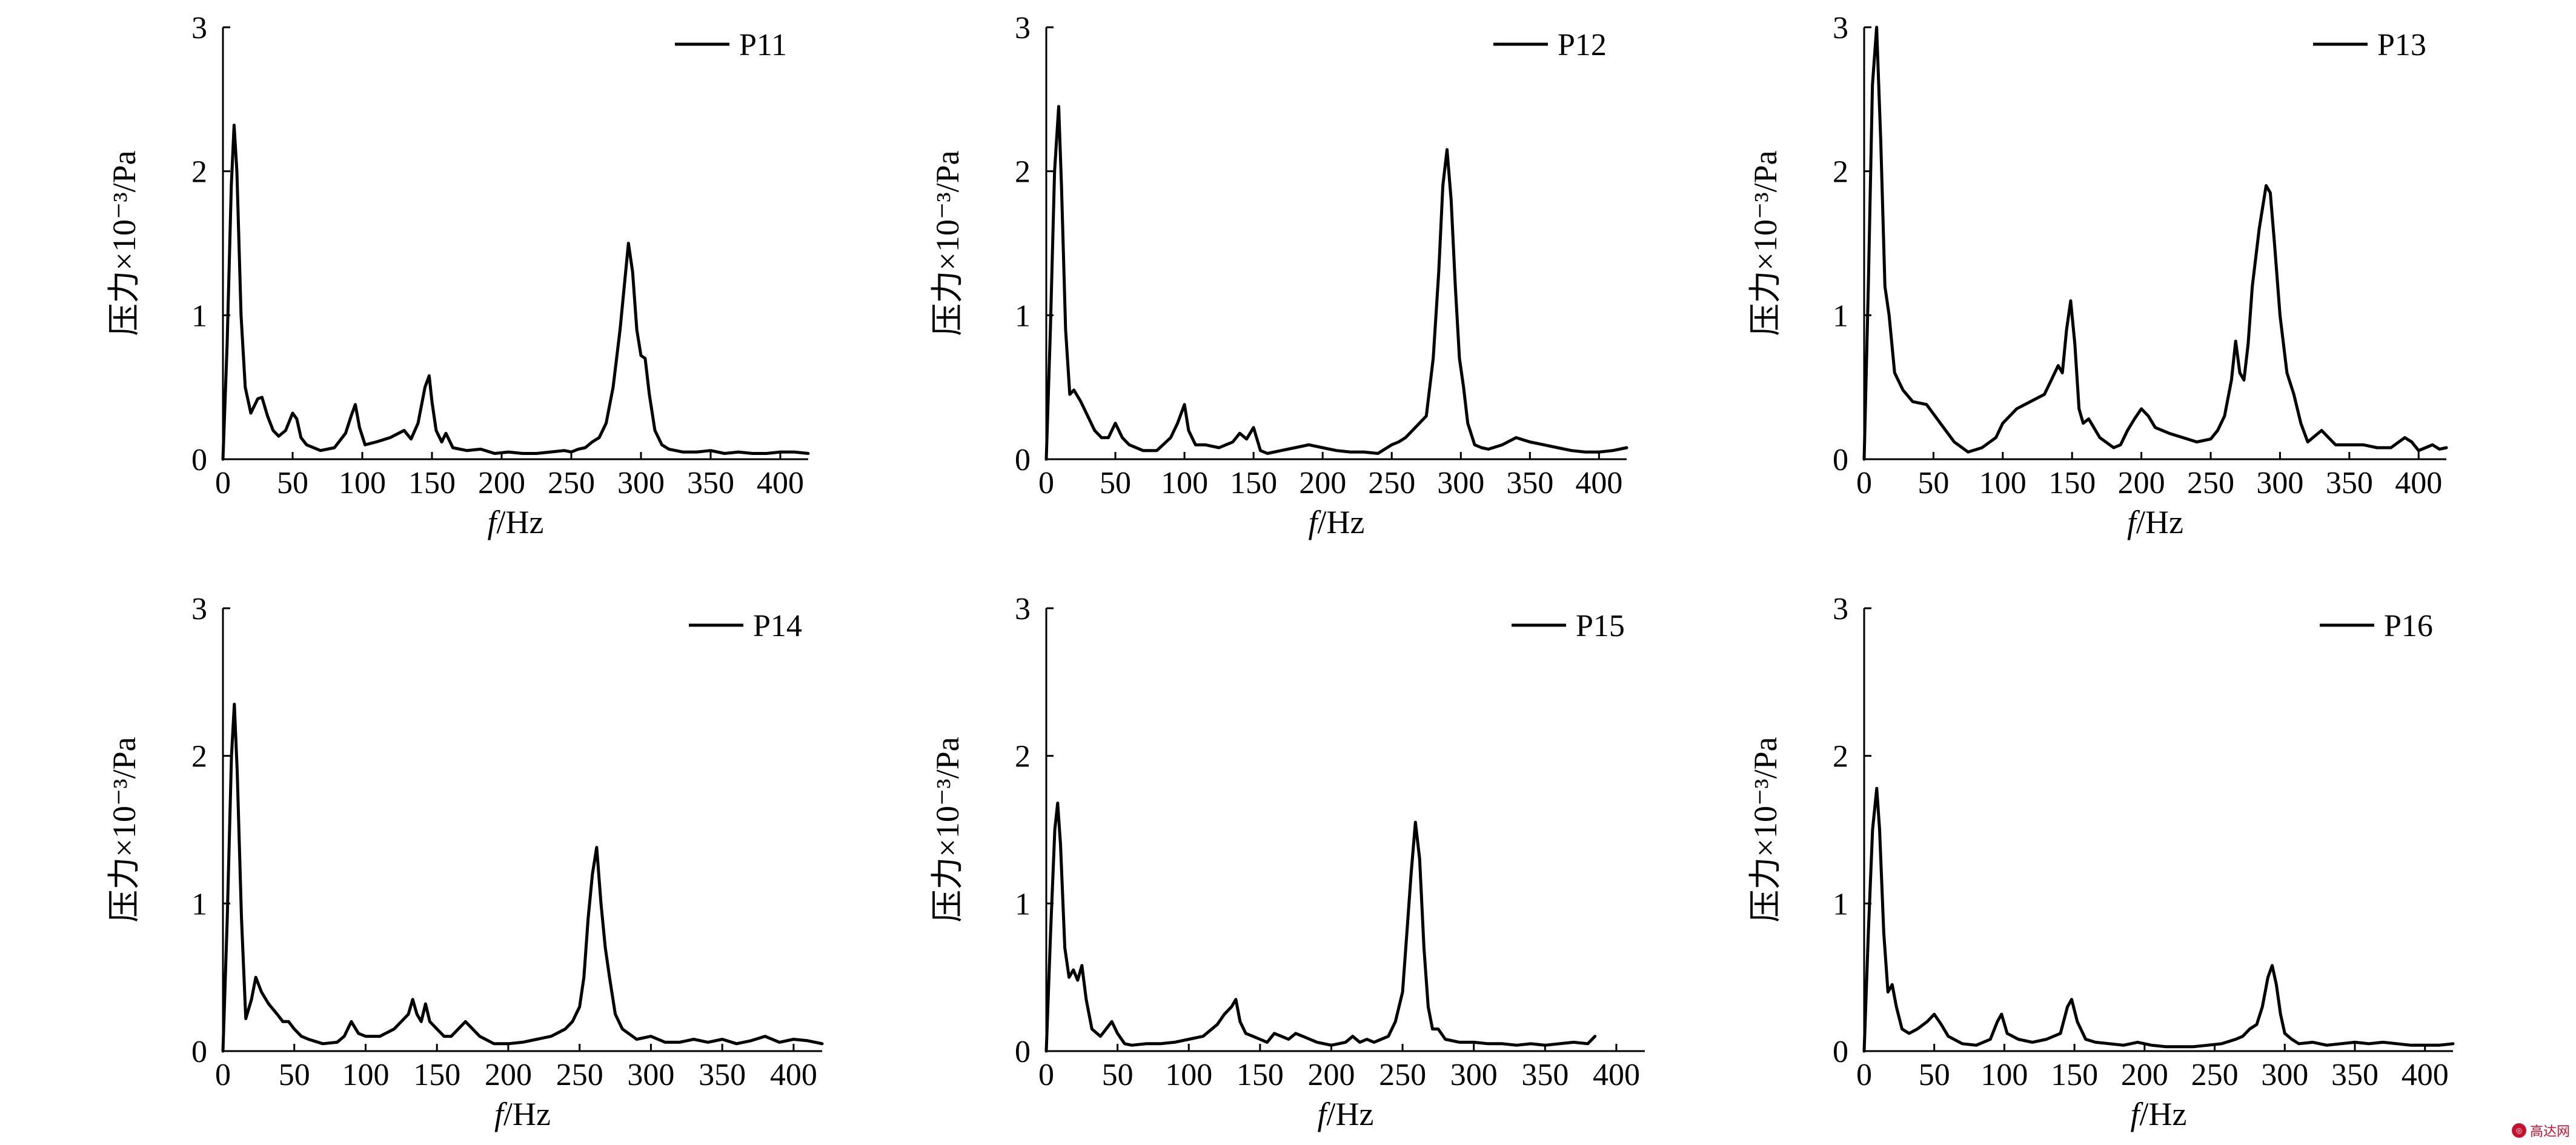 Image resolution: width=2576 pixels, height=1145 pixels. Describe the element at coordinates (2408, 626) in the screenshot. I see `legend-label: P16` at that location.